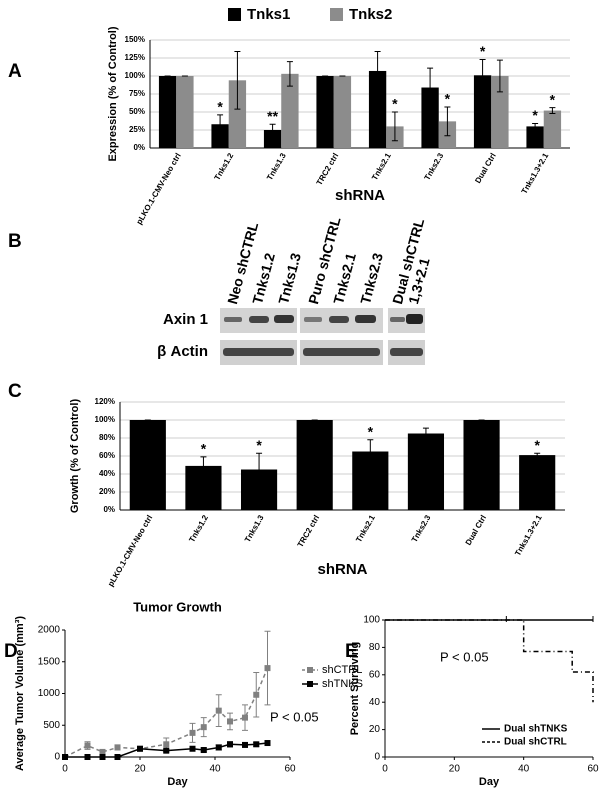 The image size is (600, 799). I want to click on y-axis-label: Growth (% of Control), so click(75, 456).